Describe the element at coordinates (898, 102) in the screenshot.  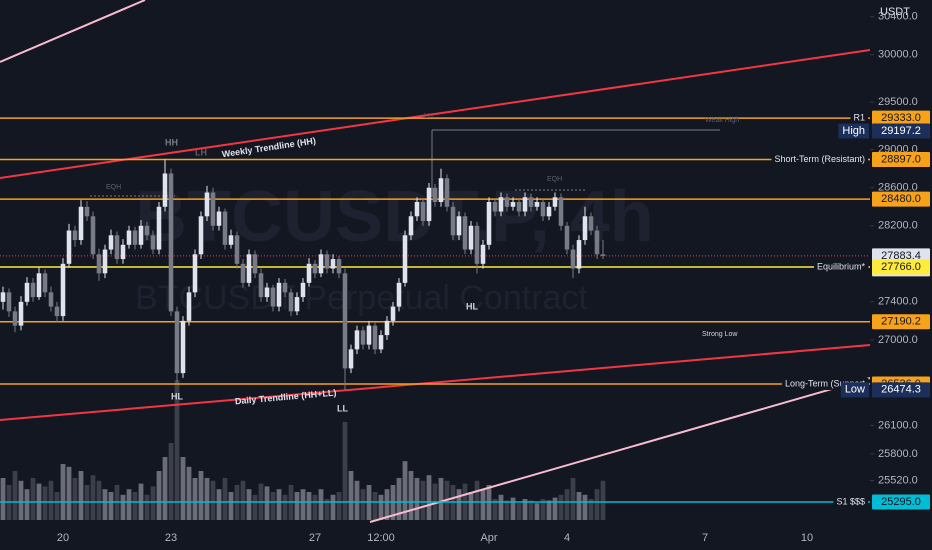
I see `y-tick-label: 29500.0` at that location.